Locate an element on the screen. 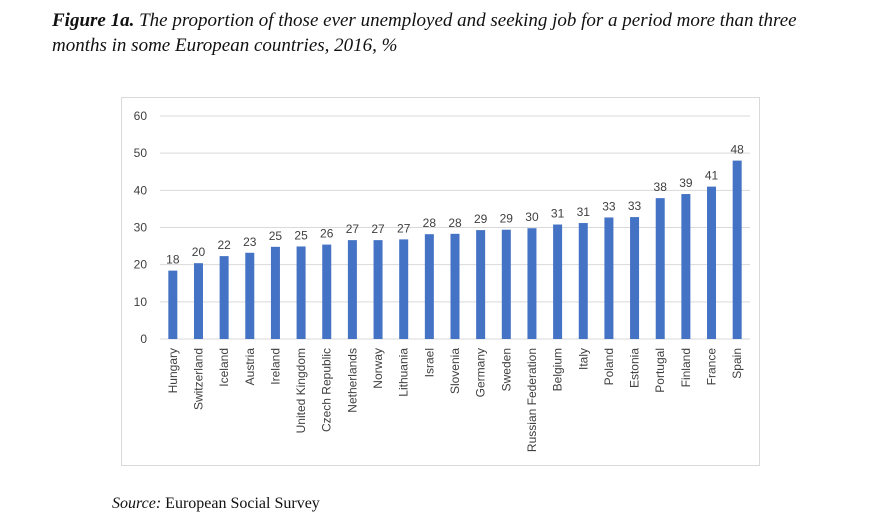 The image size is (885, 527). bar-austria is located at coordinates (250, 295).